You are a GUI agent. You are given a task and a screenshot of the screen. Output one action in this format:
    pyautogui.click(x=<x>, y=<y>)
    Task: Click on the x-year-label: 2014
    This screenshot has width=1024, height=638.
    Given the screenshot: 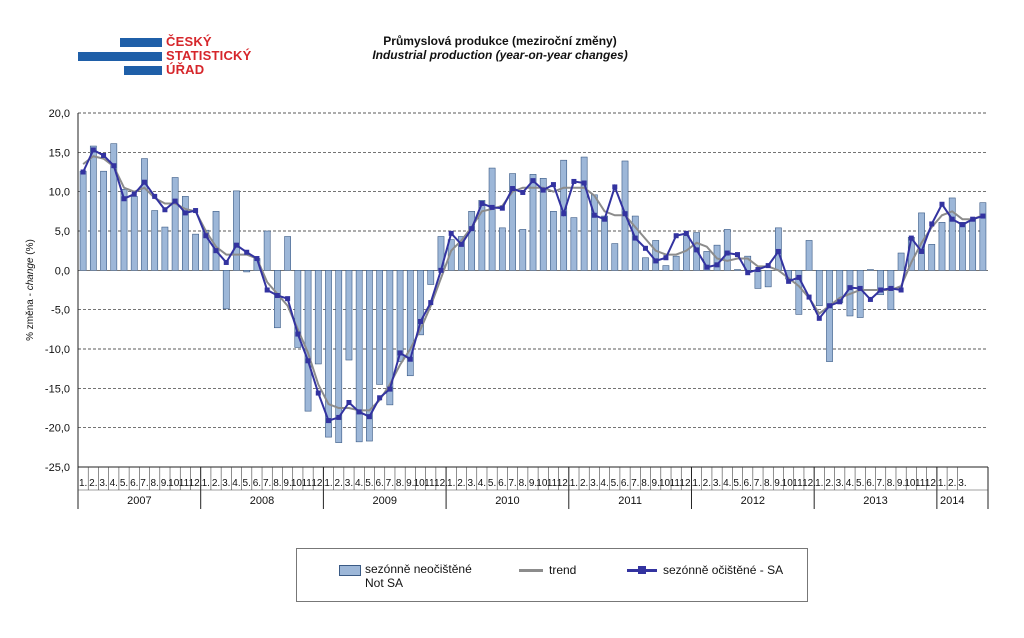 What is the action you would take?
    pyautogui.click(x=952, y=501)
    